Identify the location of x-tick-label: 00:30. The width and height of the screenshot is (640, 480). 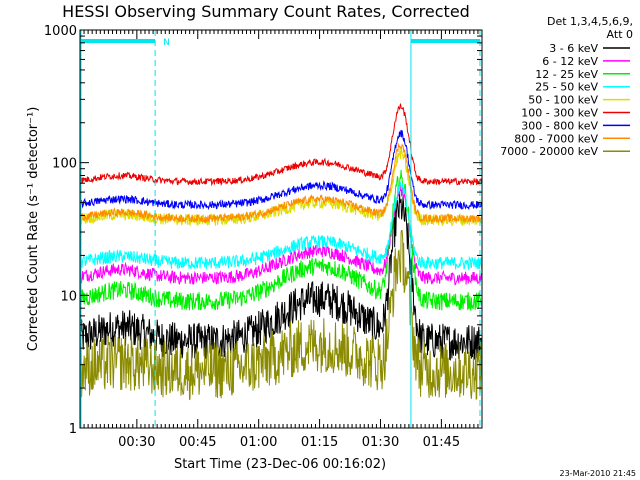
(136, 442).